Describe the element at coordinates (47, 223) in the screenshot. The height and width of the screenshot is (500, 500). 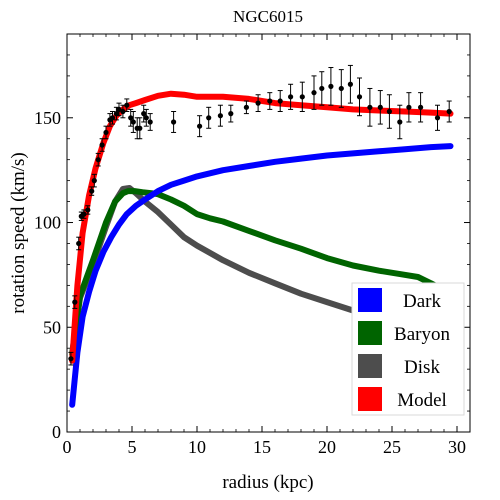
I see `y-tick-label-2: 100` at that location.